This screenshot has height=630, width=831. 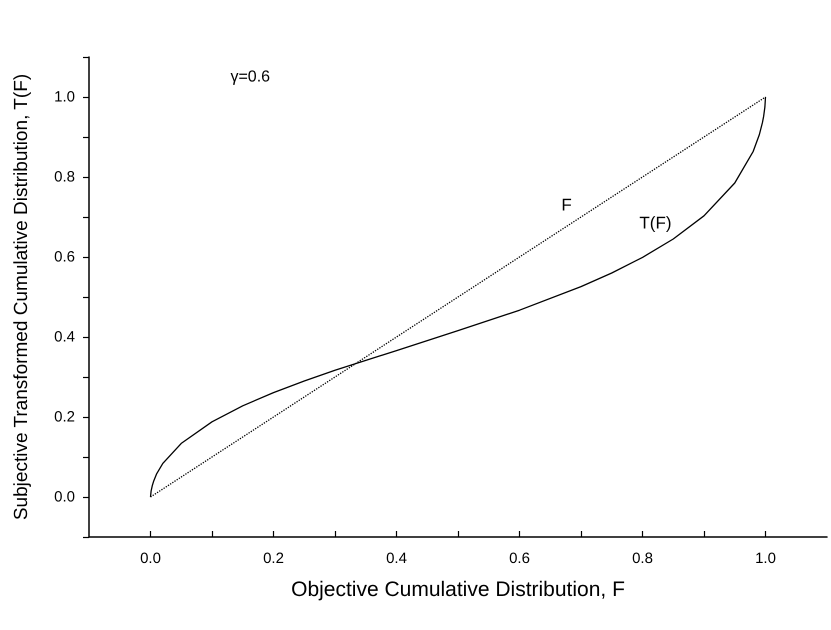 What do you see at coordinates (64, 417) in the screenshot?
I see `y-tick-label: 0.2` at bounding box center [64, 417].